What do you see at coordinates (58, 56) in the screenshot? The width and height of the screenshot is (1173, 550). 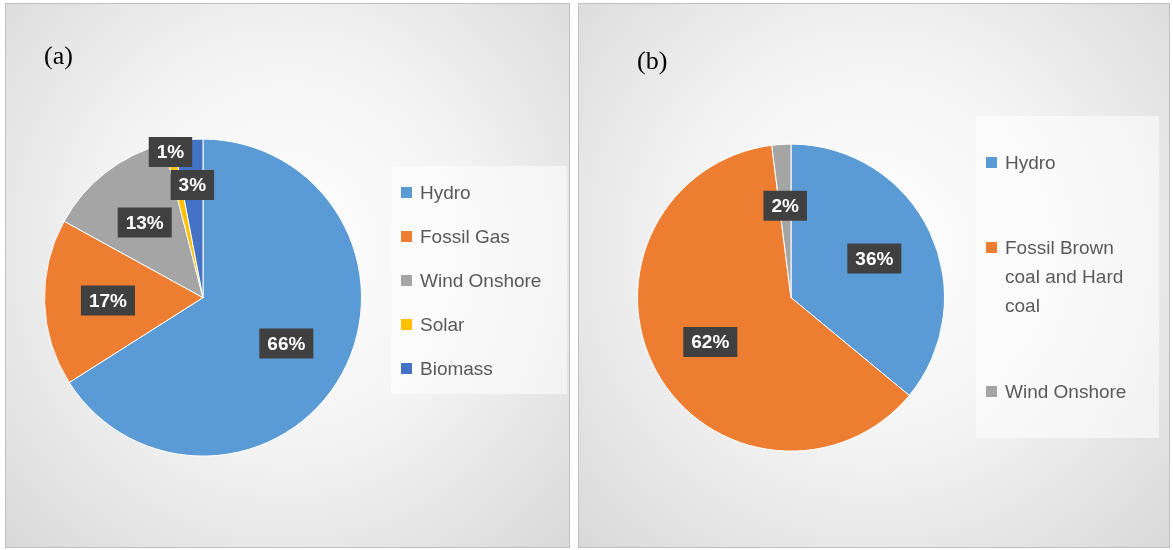 I see `chart-title: (a)` at bounding box center [58, 56].